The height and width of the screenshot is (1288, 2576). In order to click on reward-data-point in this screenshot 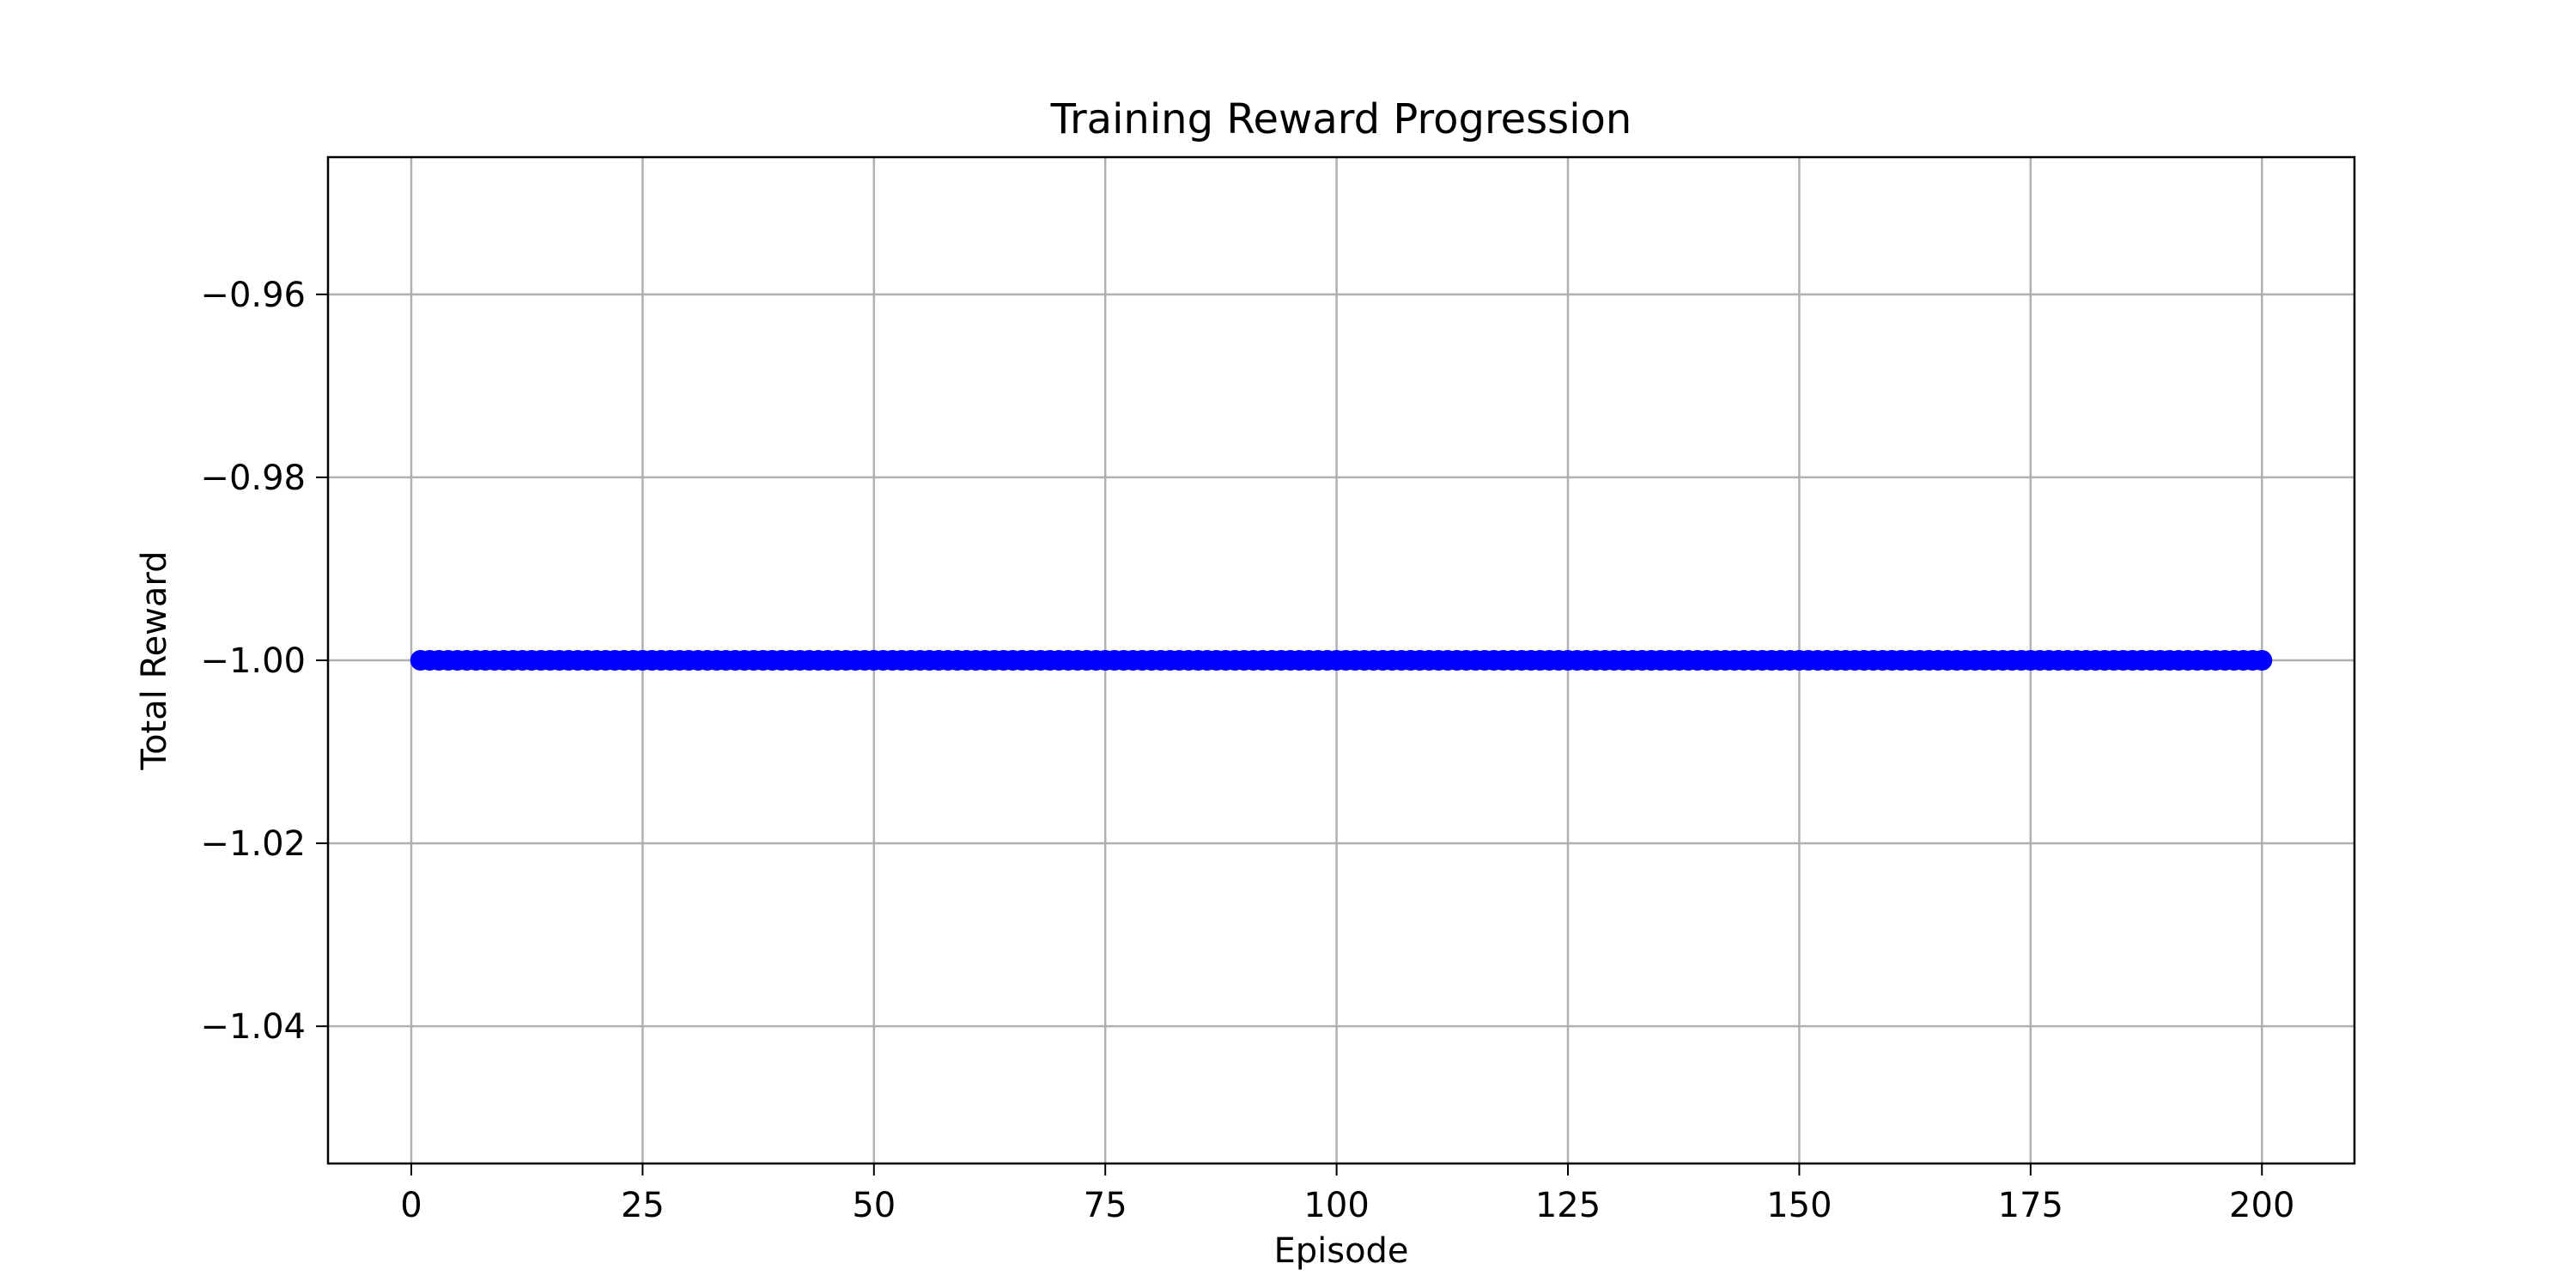, I will do `click(2262, 660)`.